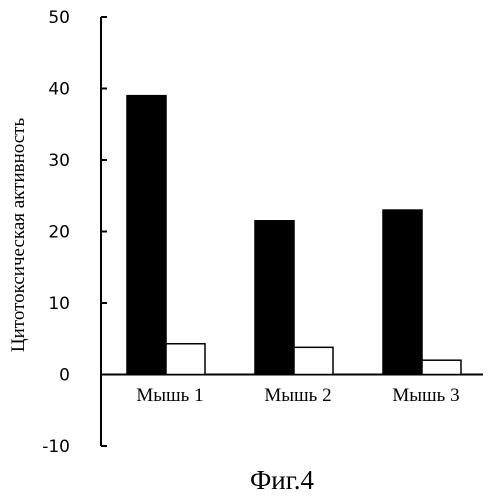 The width and height of the screenshot is (490, 500). I want to click on y-tick-label: 40, so click(59, 90).